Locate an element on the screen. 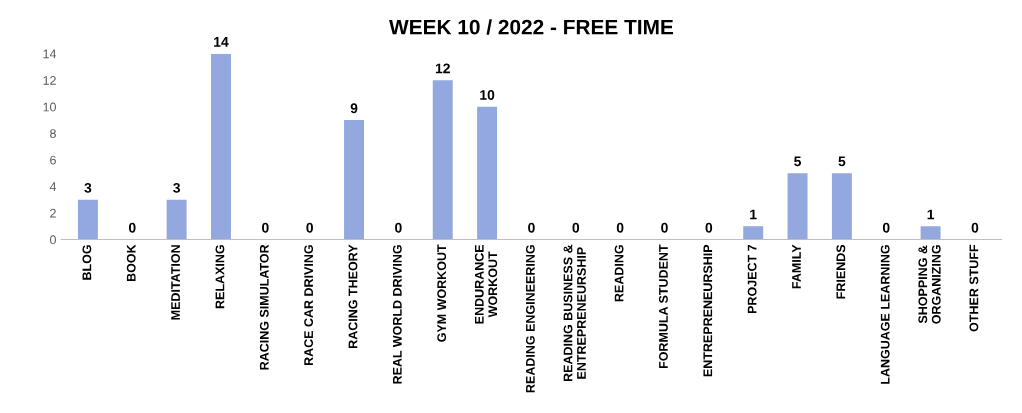 The image size is (1022, 413). y-tick-label: 4 is located at coordinates (53, 186).